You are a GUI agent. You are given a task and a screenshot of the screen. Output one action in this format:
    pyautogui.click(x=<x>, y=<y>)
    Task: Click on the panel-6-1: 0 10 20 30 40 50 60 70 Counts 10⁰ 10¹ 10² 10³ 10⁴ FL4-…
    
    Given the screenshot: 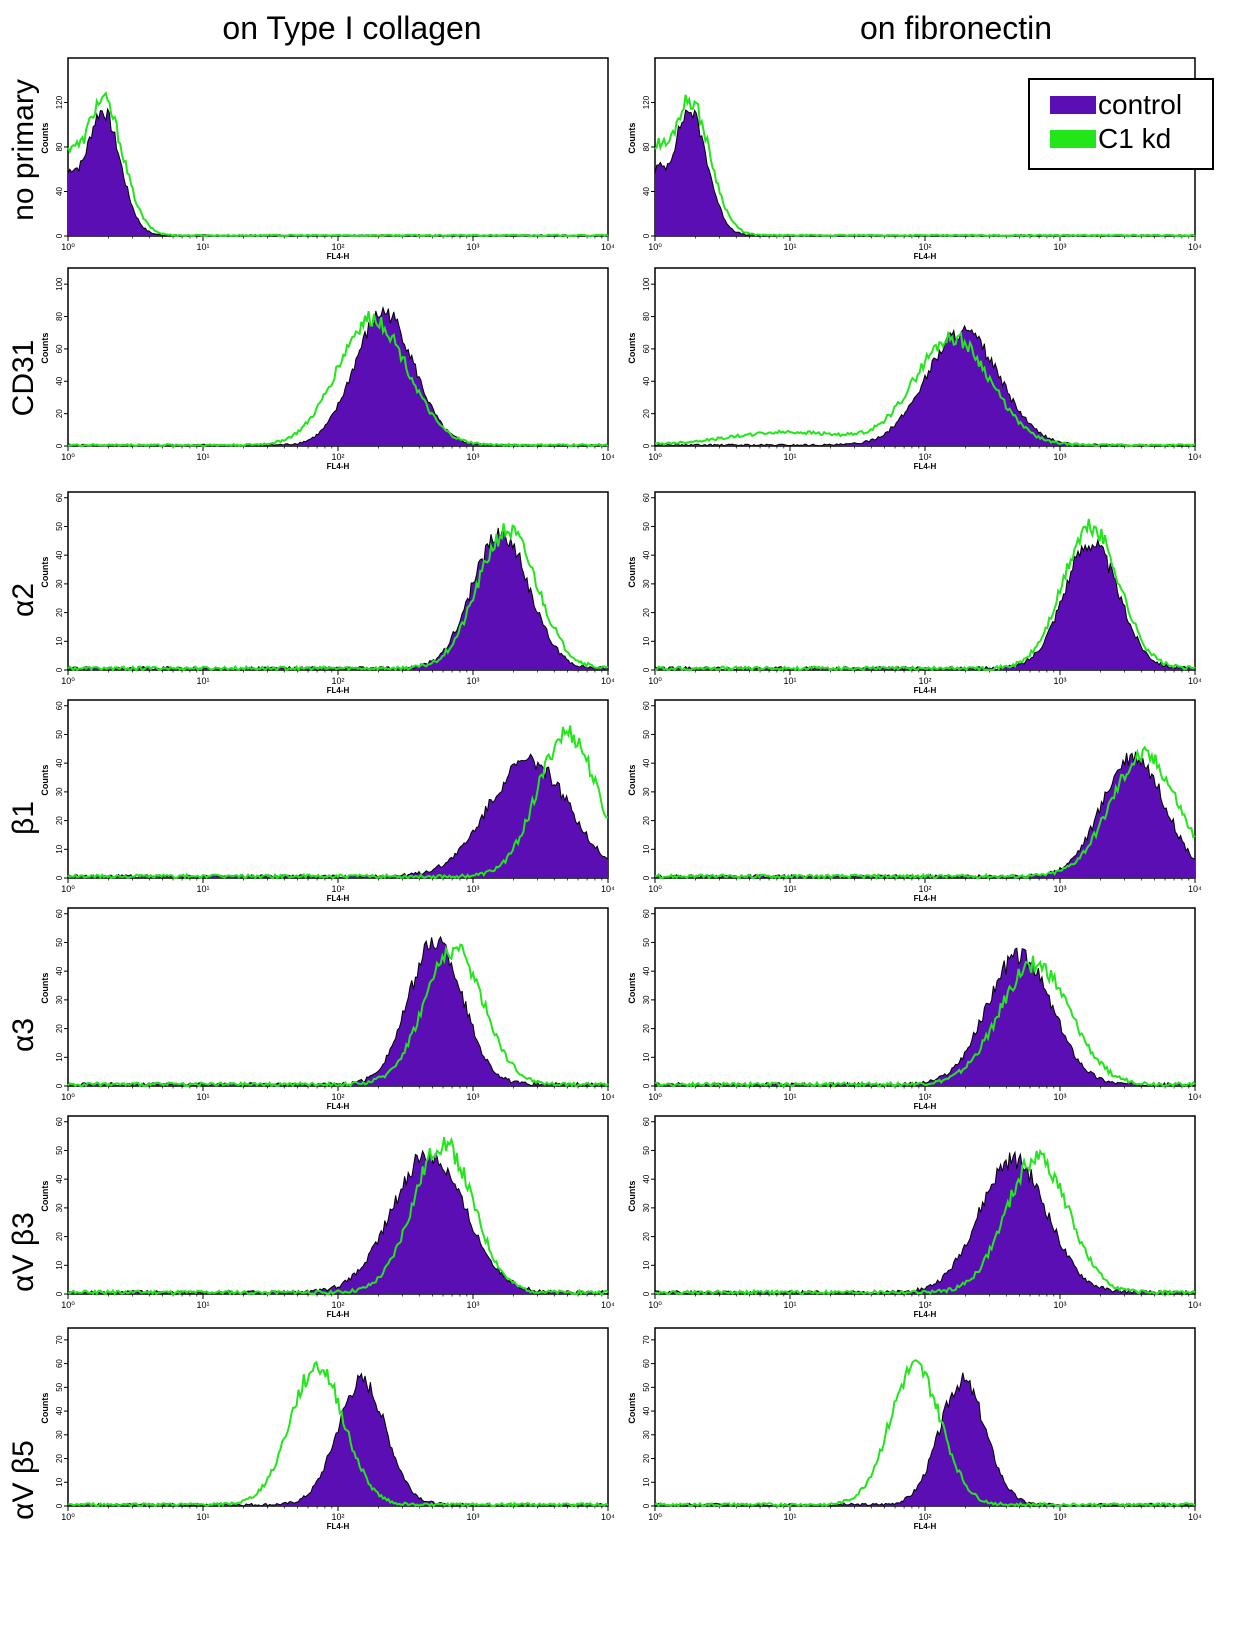 What is the action you would take?
    pyautogui.click(x=914, y=1429)
    